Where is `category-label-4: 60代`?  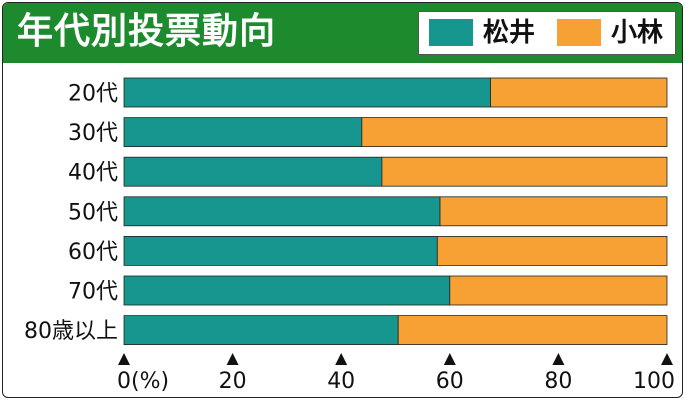
category-label-4: 60代 is located at coordinates (93, 252).